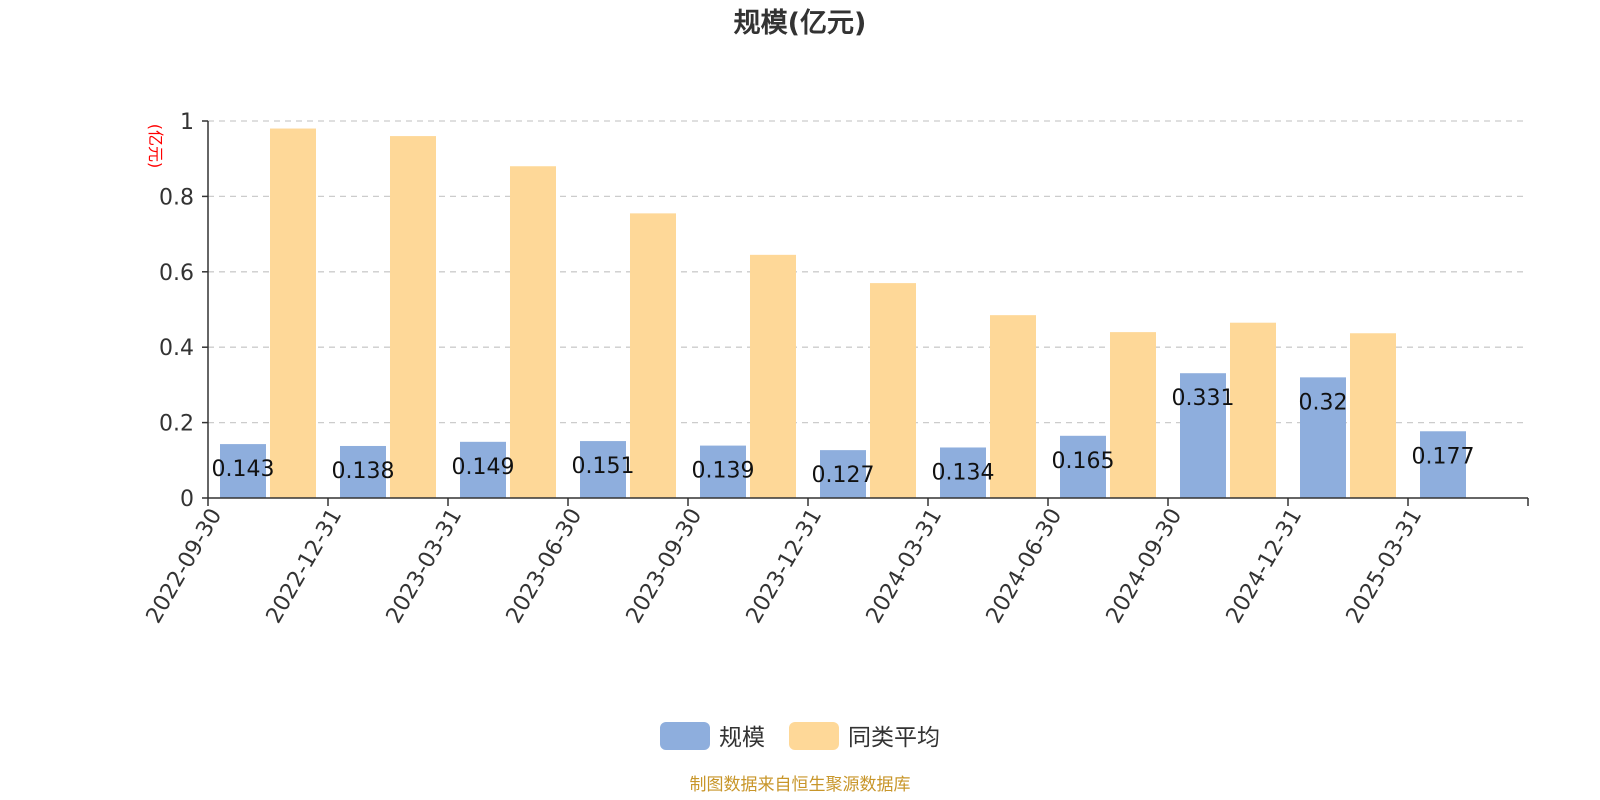 Image resolution: width=1600 pixels, height=800 pixels. Describe the element at coordinates (665, 566) in the screenshot. I see `x-tick-label: 2023-09-30` at that location.